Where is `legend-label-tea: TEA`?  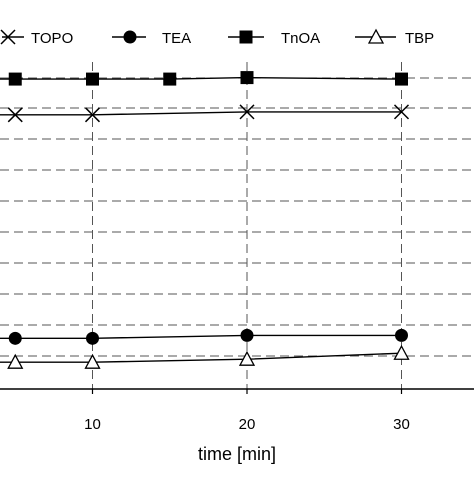
legend-label-tea: TEA is located at coordinates (176, 38).